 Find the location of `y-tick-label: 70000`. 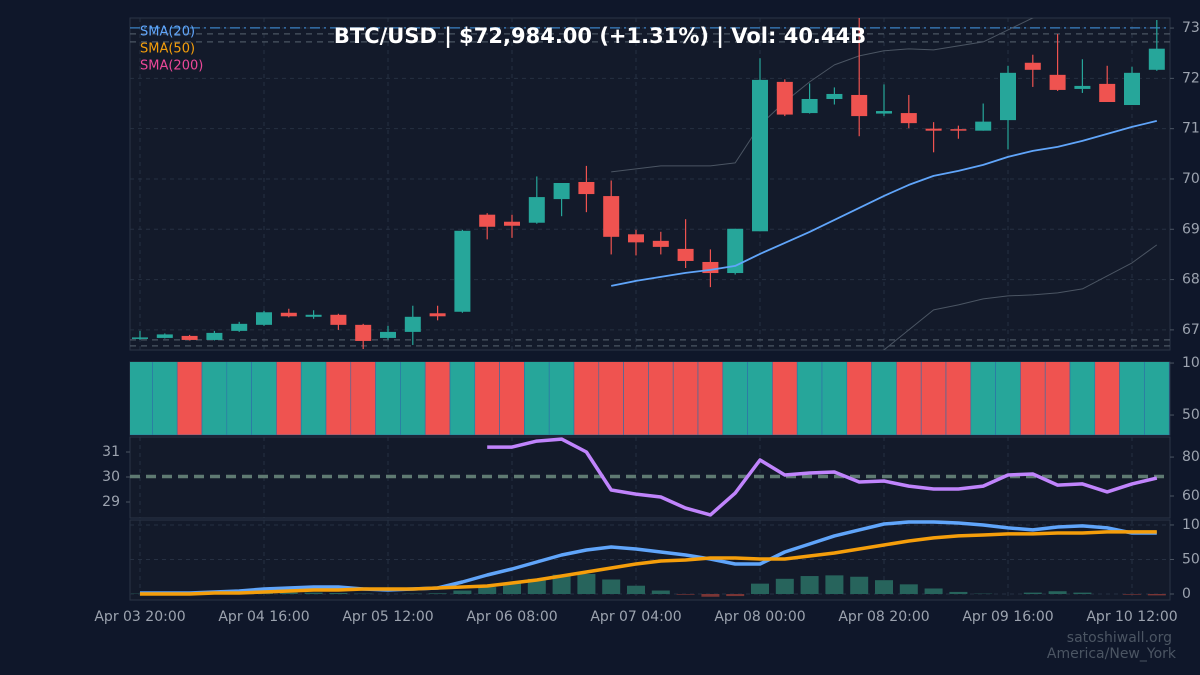

y-tick-label: 70000 is located at coordinates (1191, 179).